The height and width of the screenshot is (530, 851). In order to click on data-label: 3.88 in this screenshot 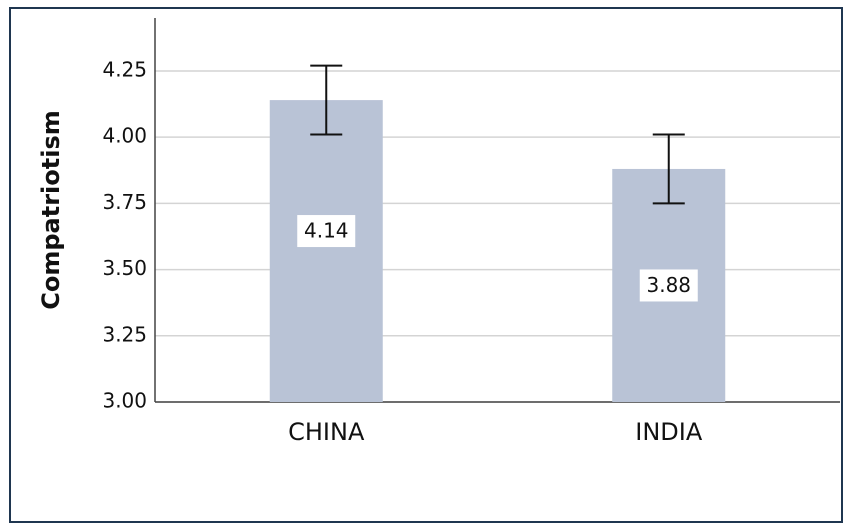, I will do `click(668, 285)`.